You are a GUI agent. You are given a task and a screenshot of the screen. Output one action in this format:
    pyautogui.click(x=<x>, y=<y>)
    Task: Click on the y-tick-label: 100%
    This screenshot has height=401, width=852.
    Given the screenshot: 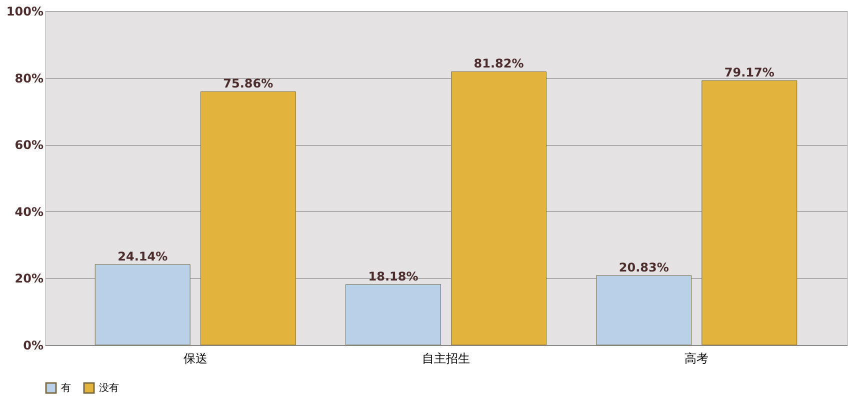 What is the action you would take?
    pyautogui.click(x=25, y=11)
    